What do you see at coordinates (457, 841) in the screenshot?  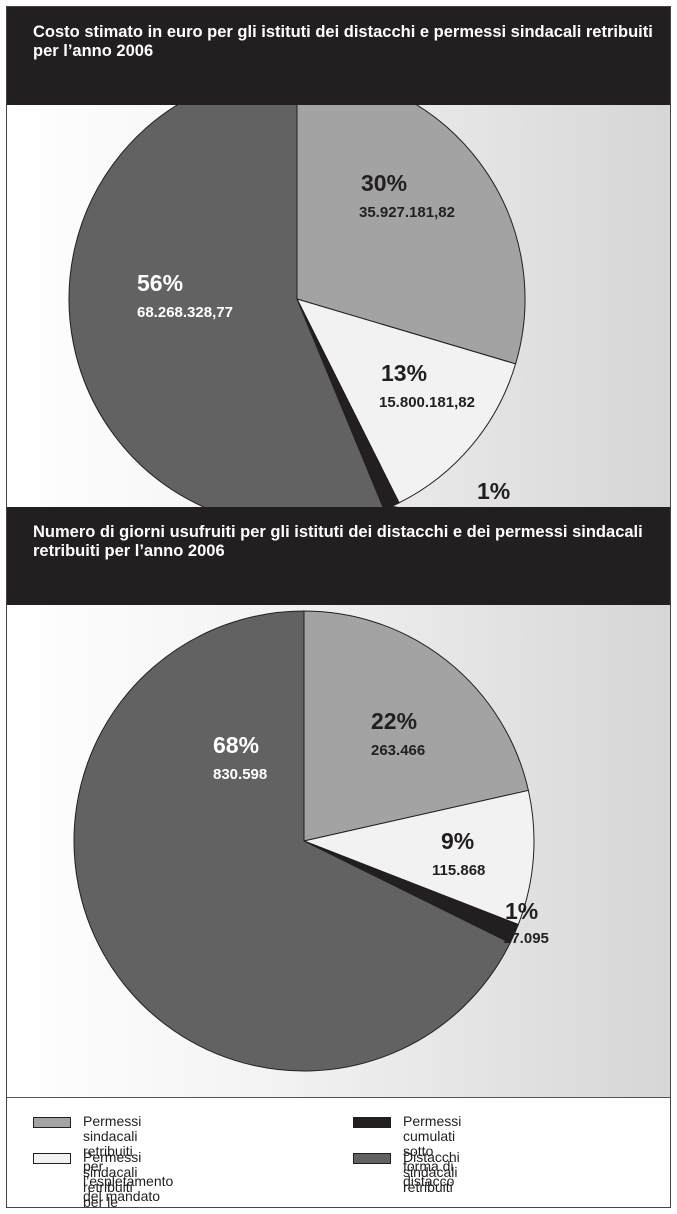 I see `percent-label-riunioni: 9%` at bounding box center [457, 841].